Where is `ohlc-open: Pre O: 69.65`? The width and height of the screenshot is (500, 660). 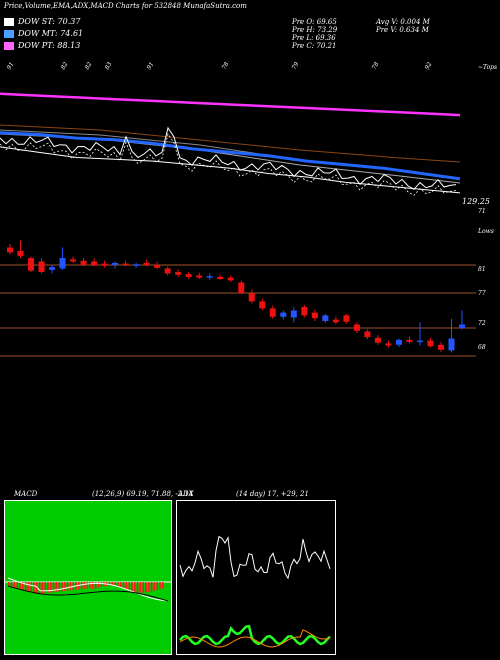
ohlc-open: Pre O: 69.65 is located at coordinates (314, 22).